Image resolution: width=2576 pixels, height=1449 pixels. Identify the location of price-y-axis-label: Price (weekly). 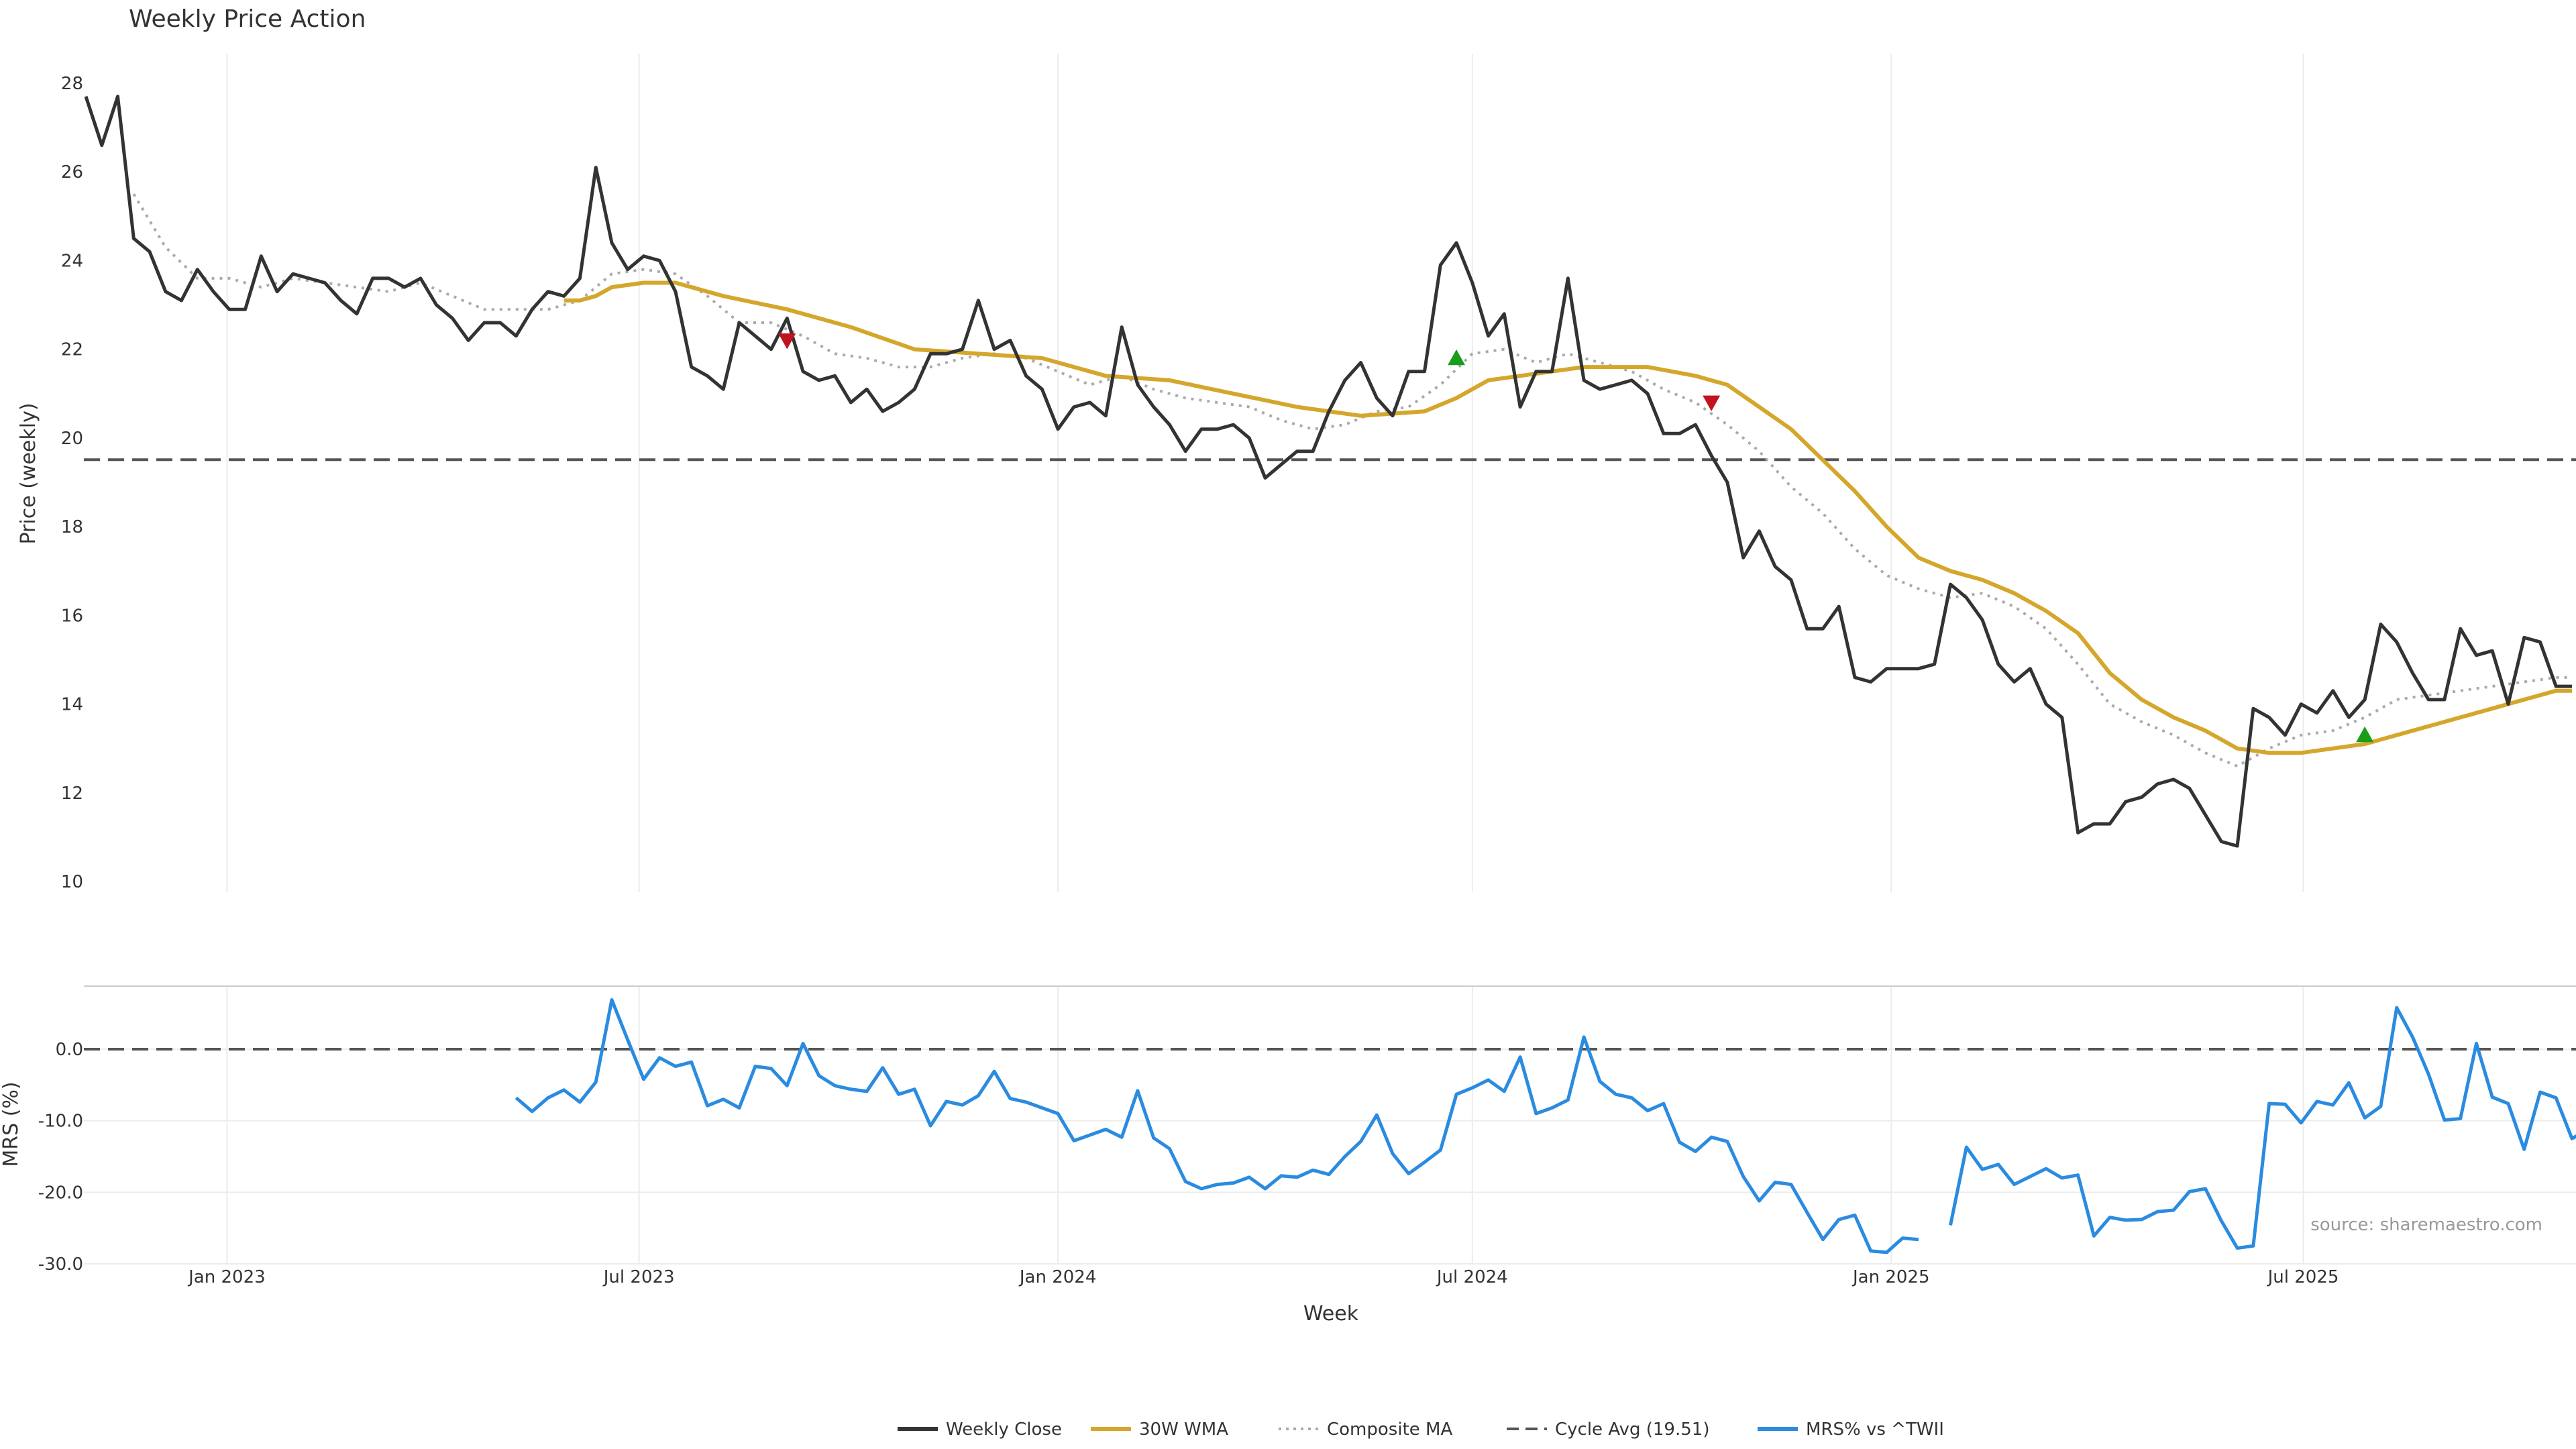
(28, 473).